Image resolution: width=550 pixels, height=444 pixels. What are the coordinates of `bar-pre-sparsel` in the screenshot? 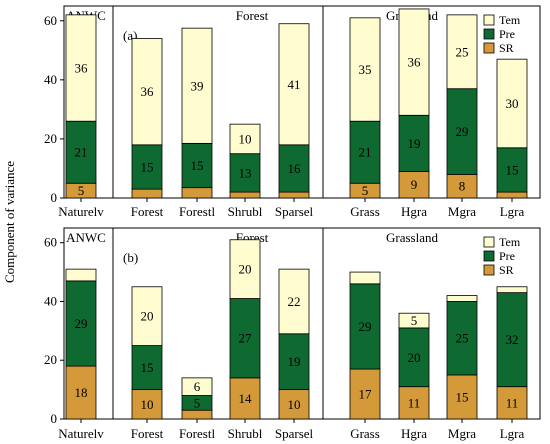 It's located at (294, 168).